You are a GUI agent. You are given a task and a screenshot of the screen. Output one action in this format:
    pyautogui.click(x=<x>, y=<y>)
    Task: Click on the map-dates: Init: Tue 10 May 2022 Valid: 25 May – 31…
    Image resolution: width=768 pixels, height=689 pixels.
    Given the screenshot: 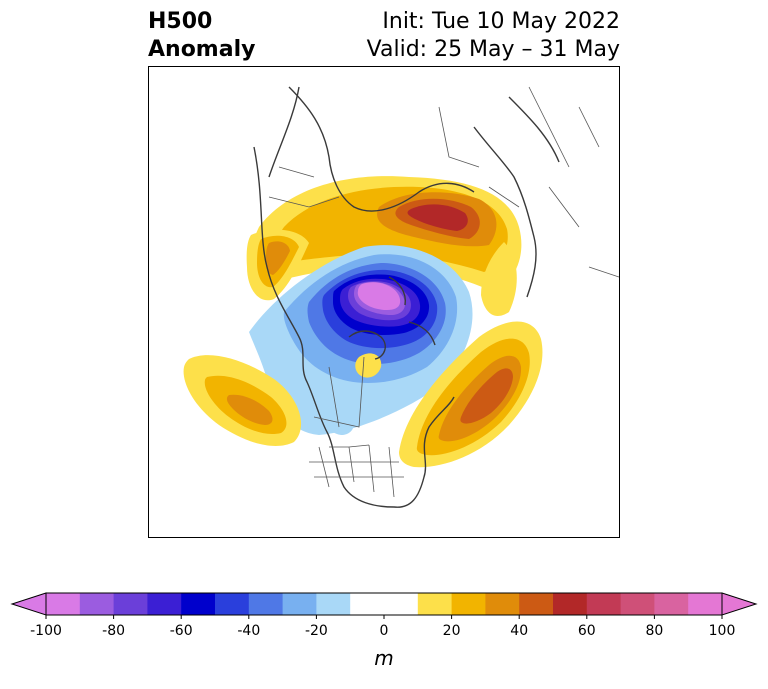 What is the action you would take?
    pyautogui.click(x=493, y=36)
    